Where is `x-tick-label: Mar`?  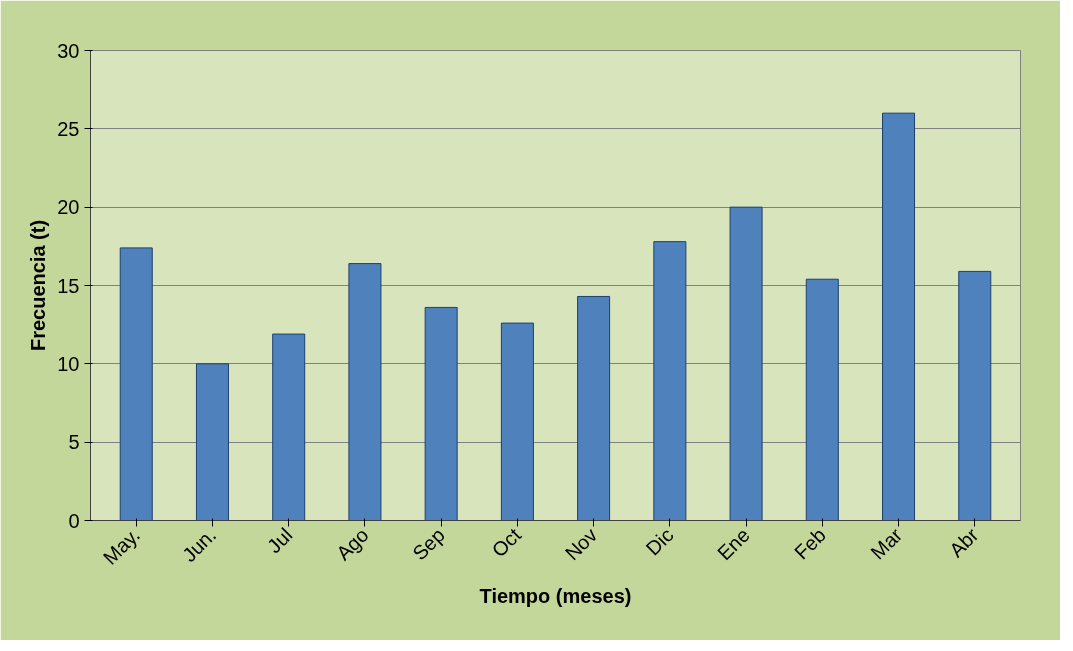 x-tick-label: Mar is located at coordinates (886, 543).